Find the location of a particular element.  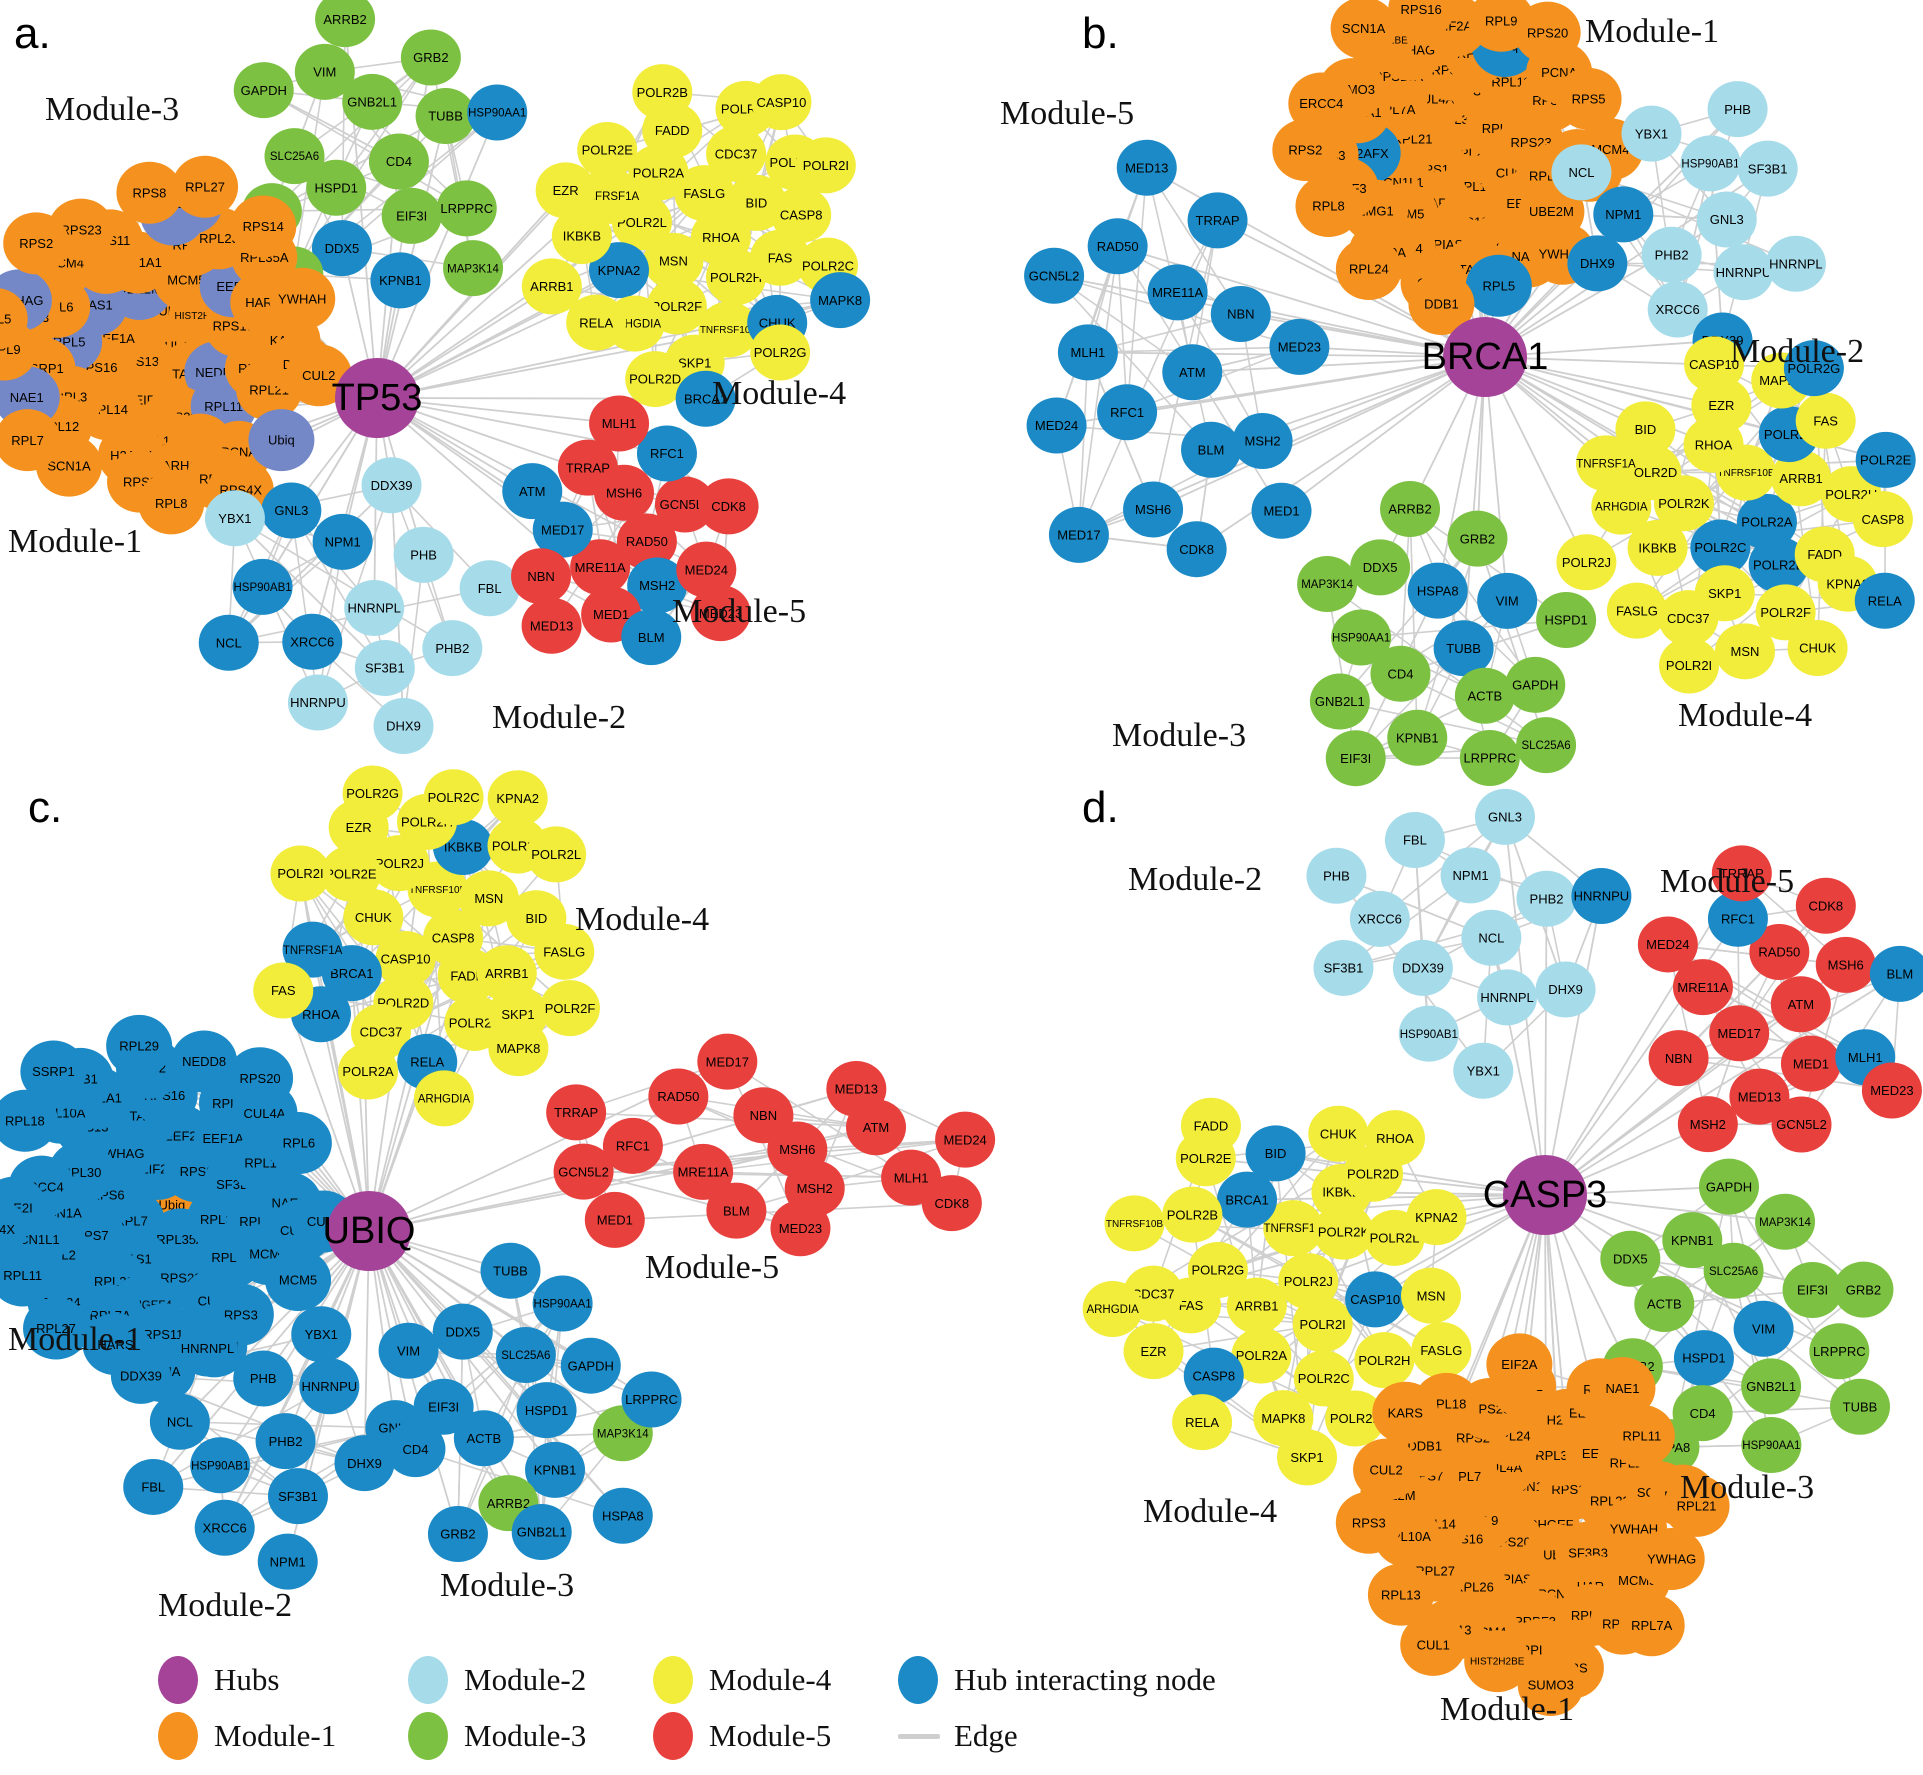

node-HSPA8: HSPA8 is located at coordinates (1437, 590).